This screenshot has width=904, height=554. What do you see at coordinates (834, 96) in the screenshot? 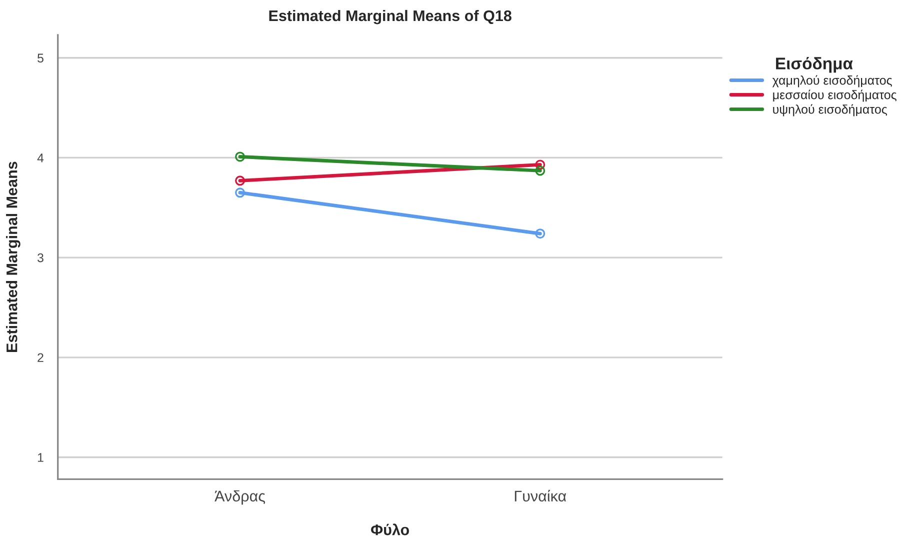
I see `legend-label: μεσσαίου εισοδήματος` at bounding box center [834, 96].